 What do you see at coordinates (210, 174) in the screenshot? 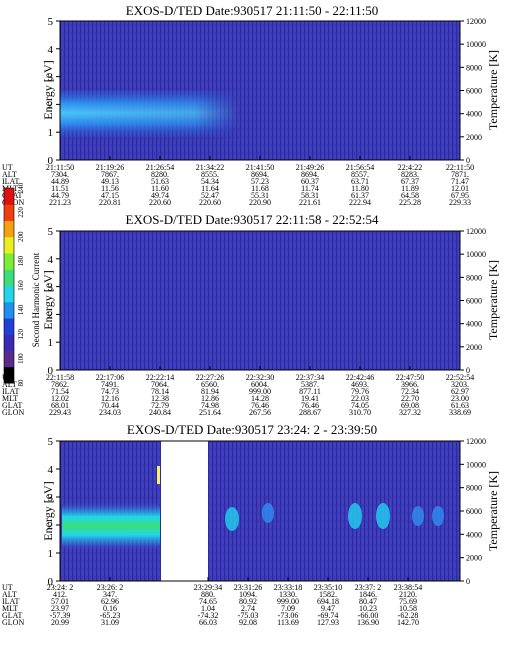
I see `cell-value: 8555.` at bounding box center [210, 174].